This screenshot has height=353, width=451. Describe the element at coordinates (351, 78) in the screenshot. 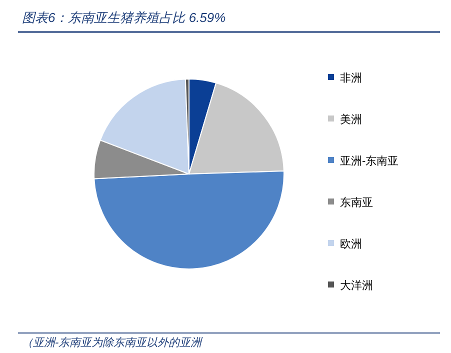

I see `legend-label: 非洲` at that location.